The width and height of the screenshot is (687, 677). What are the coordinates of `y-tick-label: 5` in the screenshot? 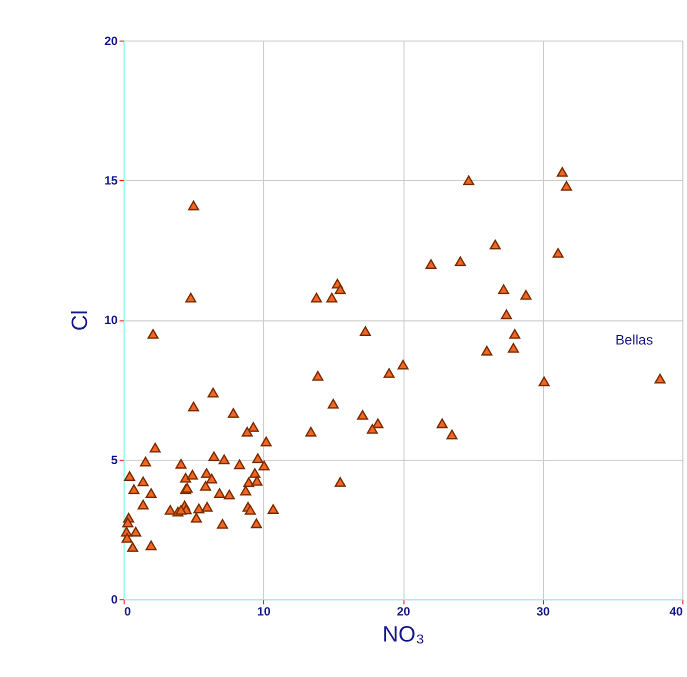 It's located at (114, 459).